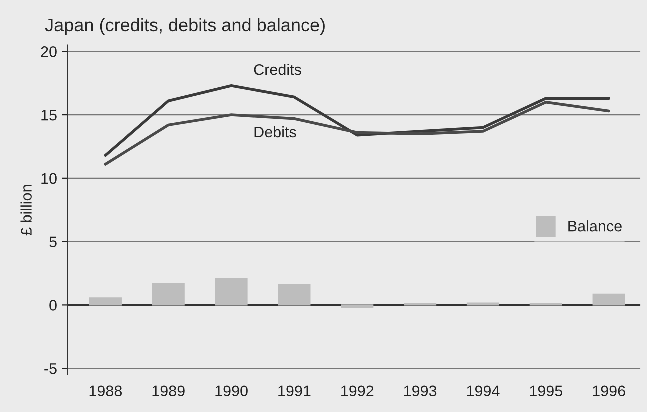 The height and width of the screenshot is (412, 647). What do you see at coordinates (278, 70) in the screenshot?
I see `series-label: Credits` at bounding box center [278, 70].